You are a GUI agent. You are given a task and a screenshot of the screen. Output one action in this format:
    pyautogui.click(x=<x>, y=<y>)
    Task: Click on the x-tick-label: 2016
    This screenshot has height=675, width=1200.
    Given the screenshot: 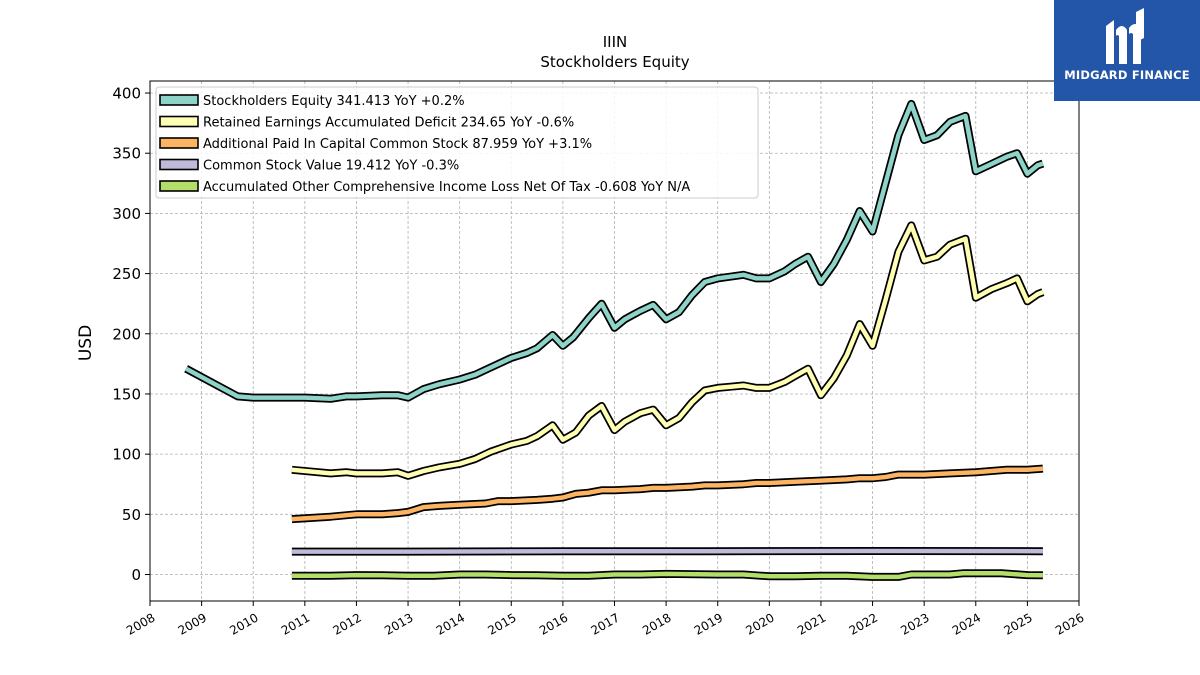 What is the action you would take?
    pyautogui.click(x=553, y=623)
    